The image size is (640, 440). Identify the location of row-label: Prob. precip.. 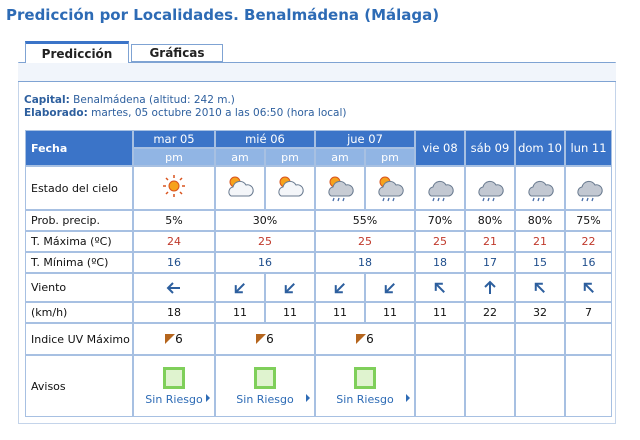
(79, 220).